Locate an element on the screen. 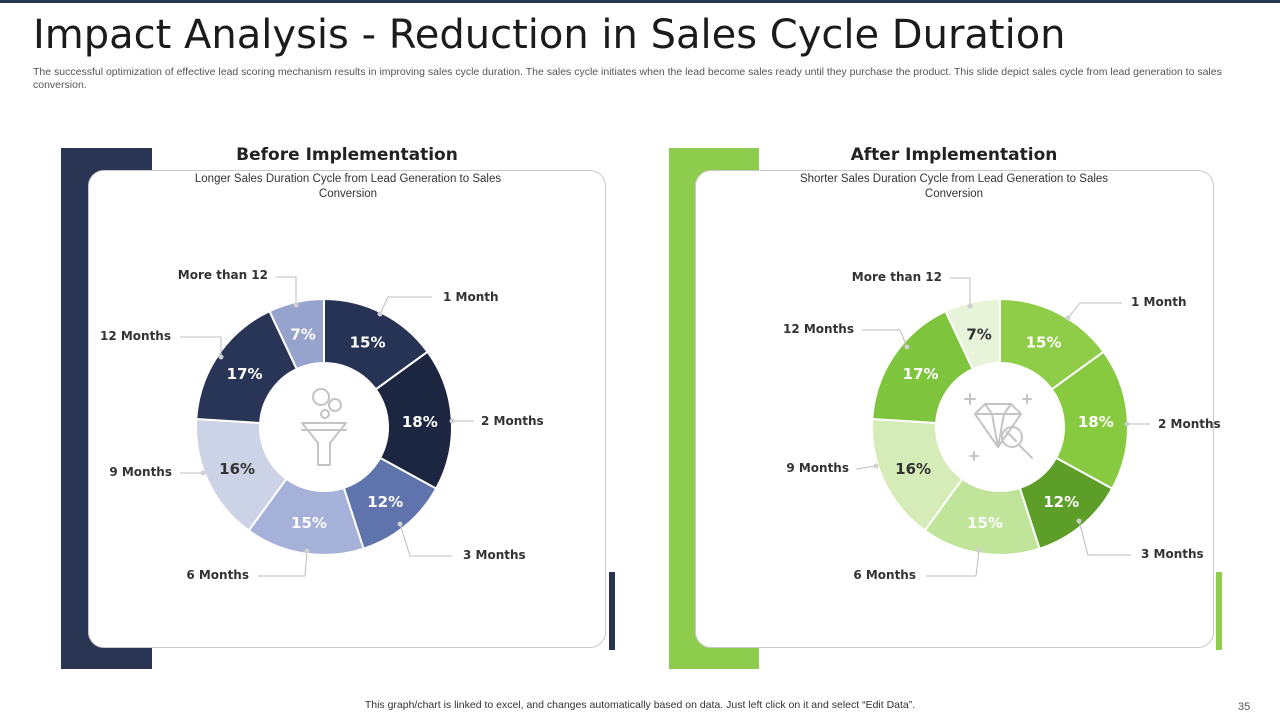  after-category-label-6: More than 12 is located at coordinates (897, 277).